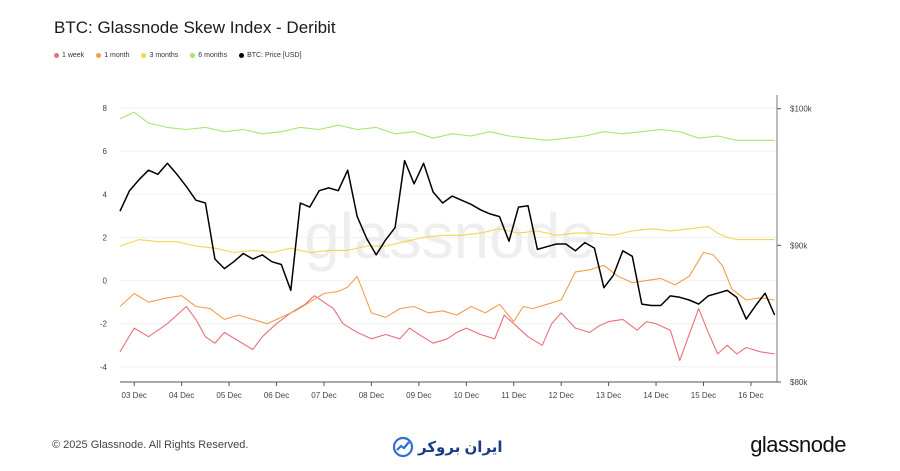  Describe the element at coordinates (213, 55) in the screenshot. I see `legend-label: 6 months` at that location.